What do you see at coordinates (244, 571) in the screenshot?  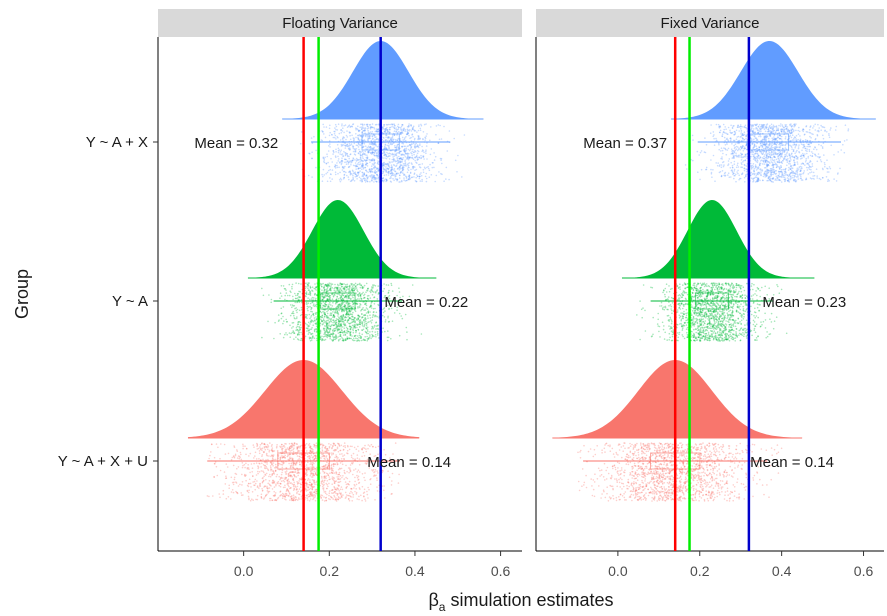 I see `x-tick-label: 0.0` at bounding box center [244, 571].